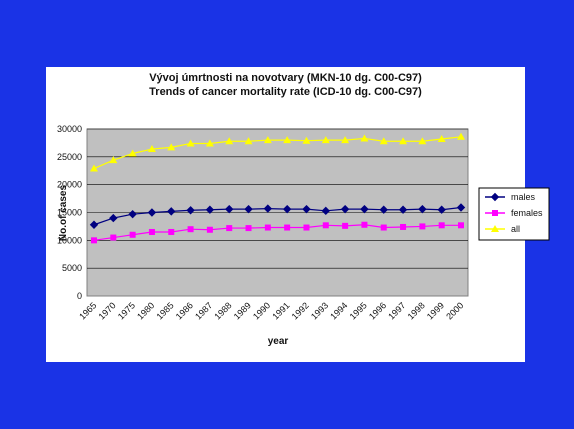 The width and height of the screenshot is (574, 429). What do you see at coordinates (300, 310) in the screenshot?
I see `x-tick-label: 1992` at bounding box center [300, 310].